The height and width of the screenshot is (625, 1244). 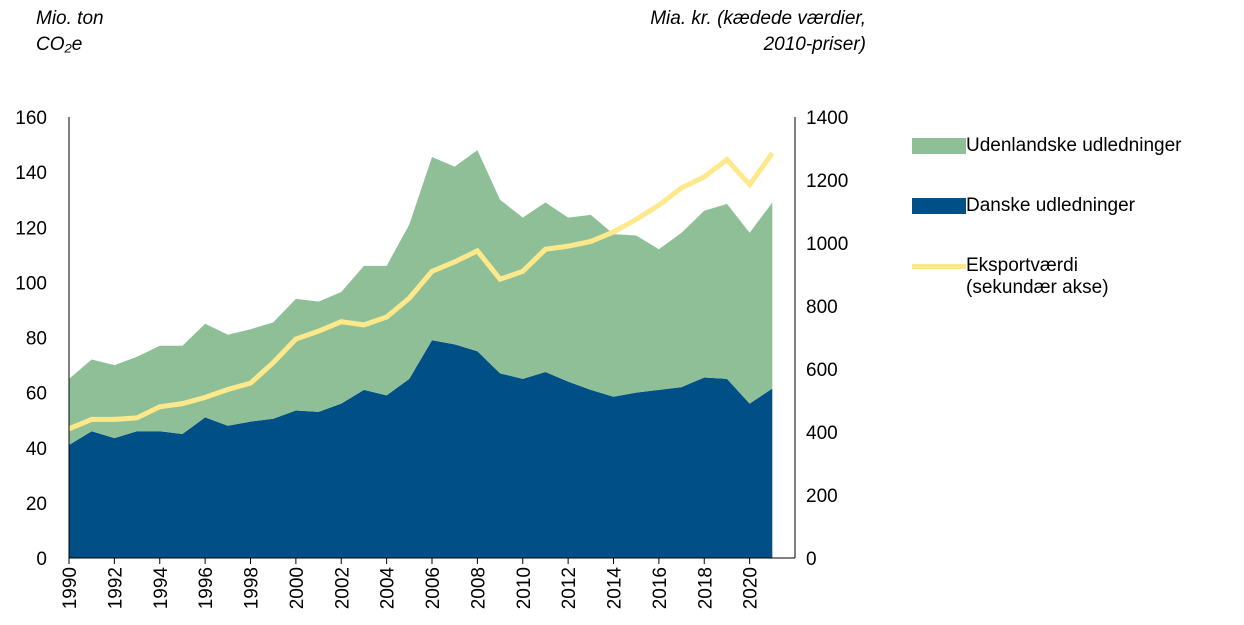 I want to click on y2-tick-label: 1000, so click(x=827, y=244).